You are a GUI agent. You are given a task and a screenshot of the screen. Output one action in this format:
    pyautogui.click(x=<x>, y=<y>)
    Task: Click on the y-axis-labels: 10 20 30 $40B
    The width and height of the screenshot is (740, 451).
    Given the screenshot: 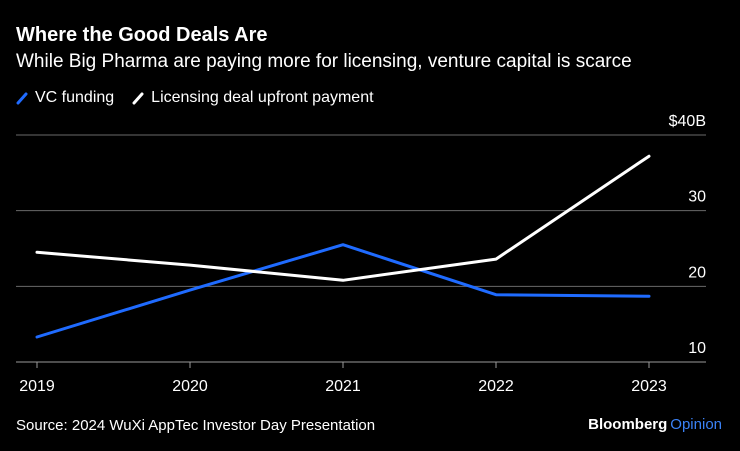 What is the action you would take?
    pyautogui.click(x=687, y=235)
    